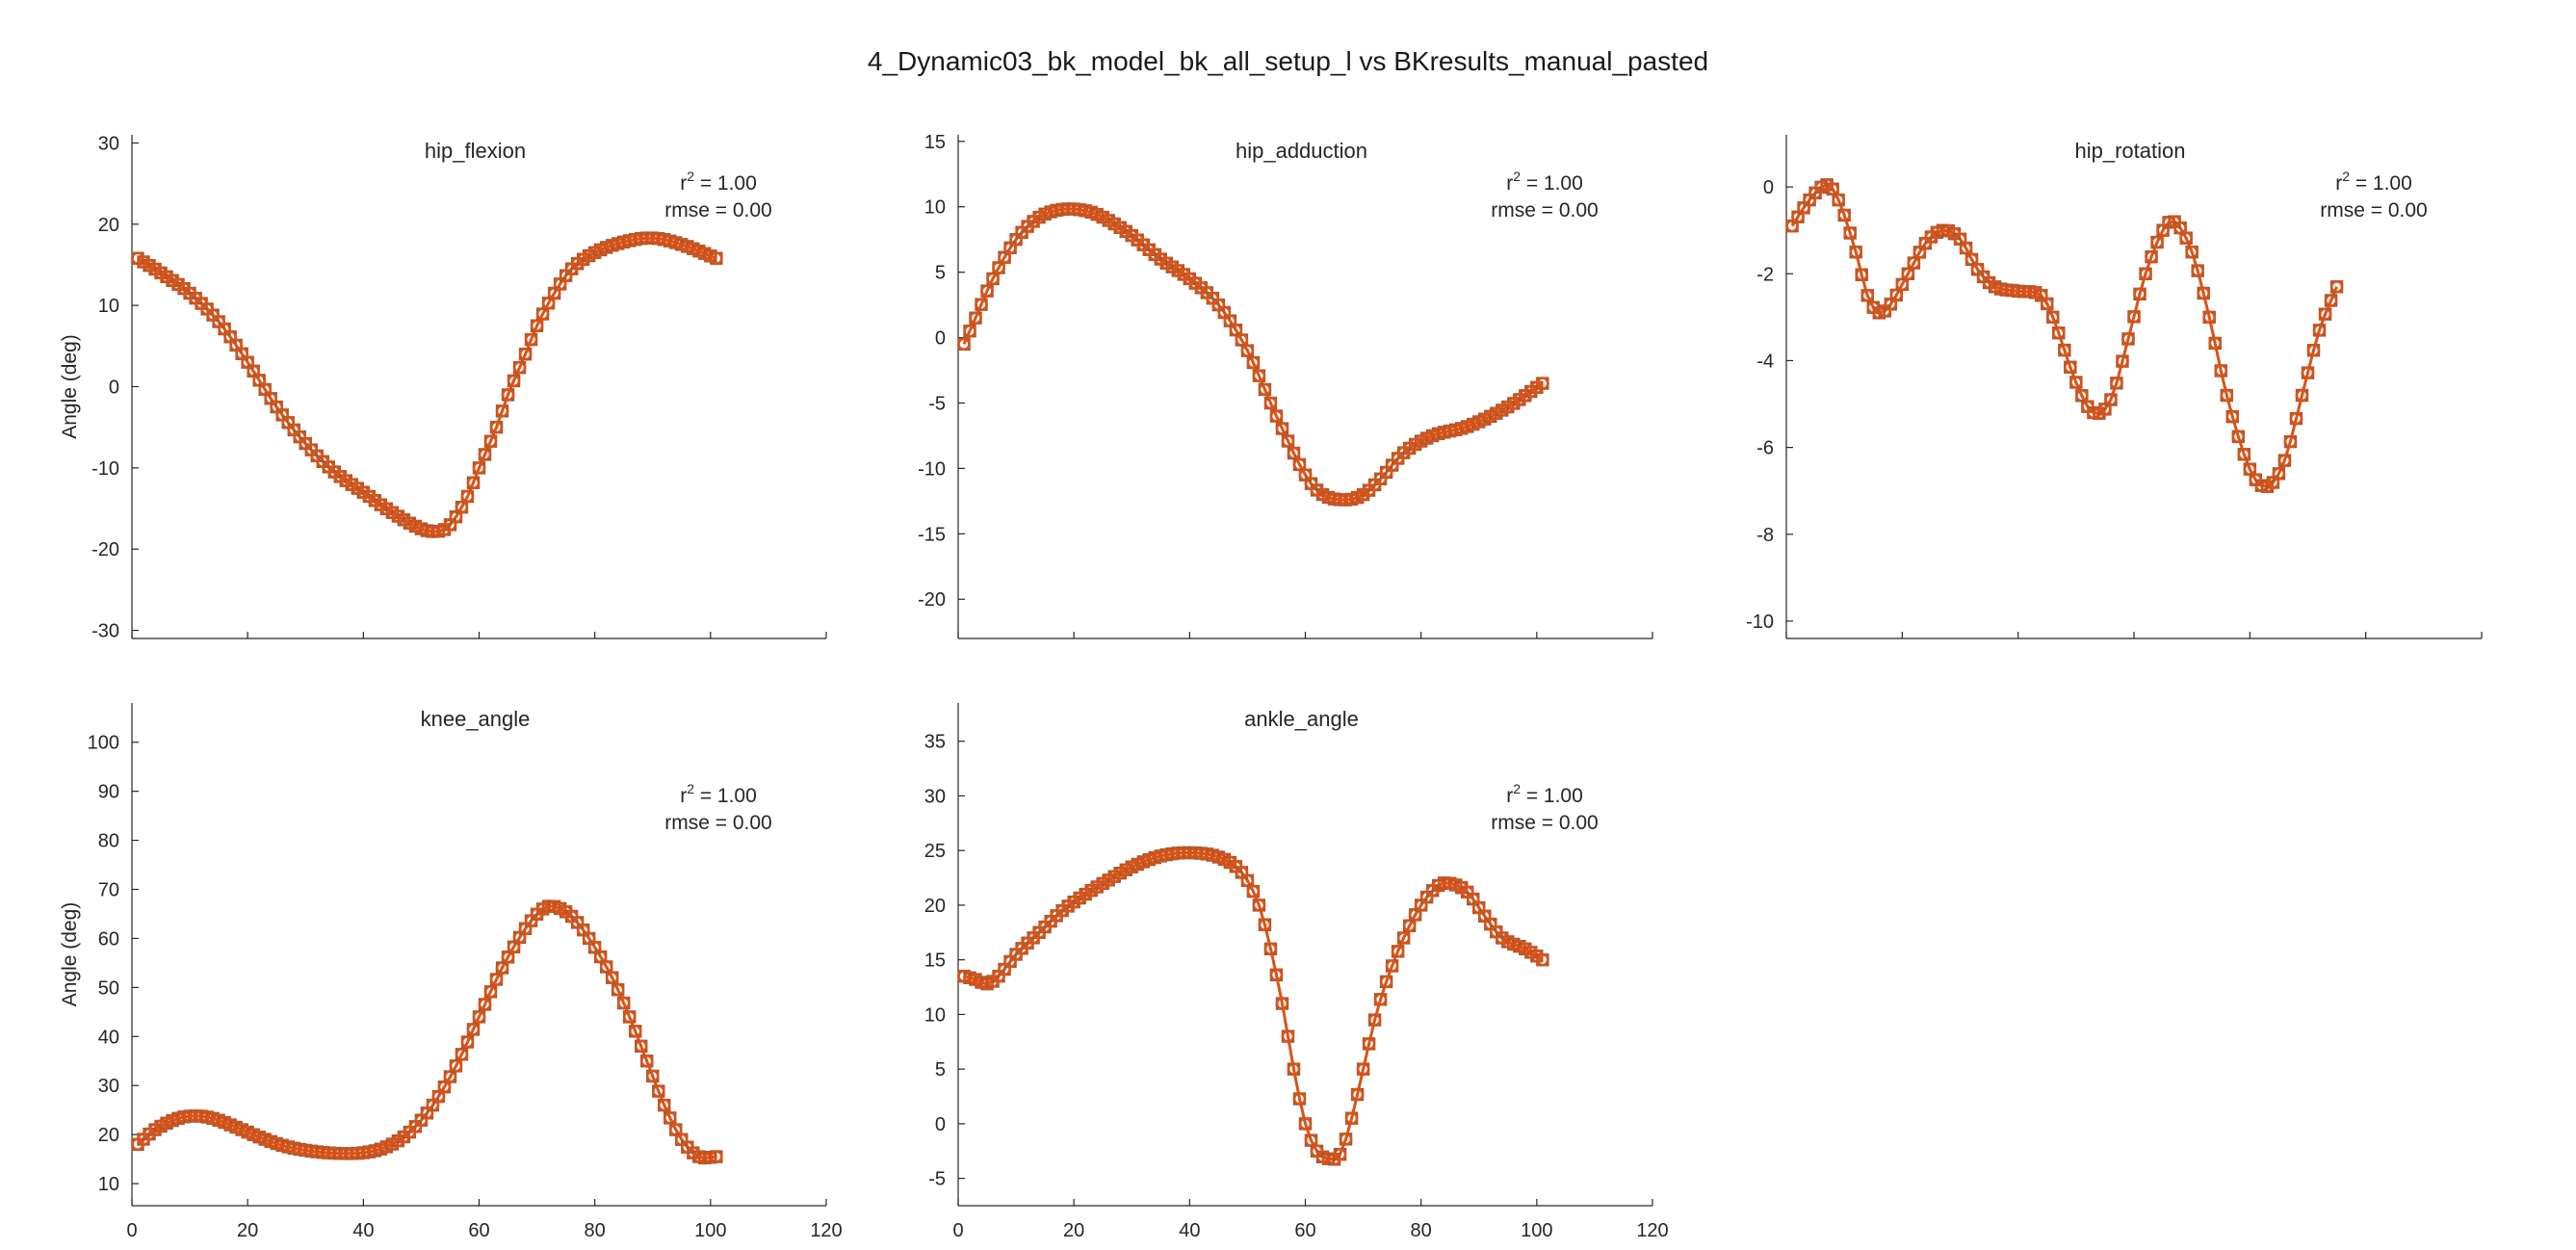 This screenshot has width=2576, height=1250. What do you see at coordinates (478, 1230) in the screenshot?
I see `x-tick-label: 60` at bounding box center [478, 1230].